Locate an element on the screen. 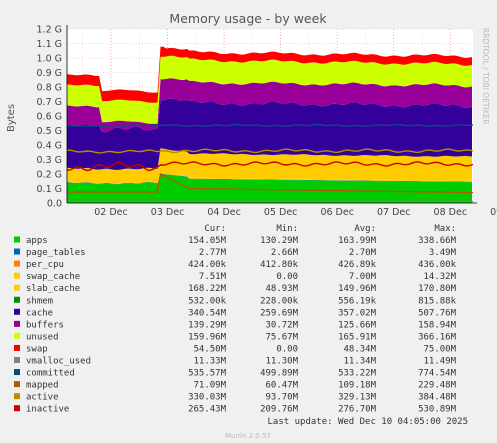  legend-name-page_tables: page_tables is located at coordinates (56, 253).